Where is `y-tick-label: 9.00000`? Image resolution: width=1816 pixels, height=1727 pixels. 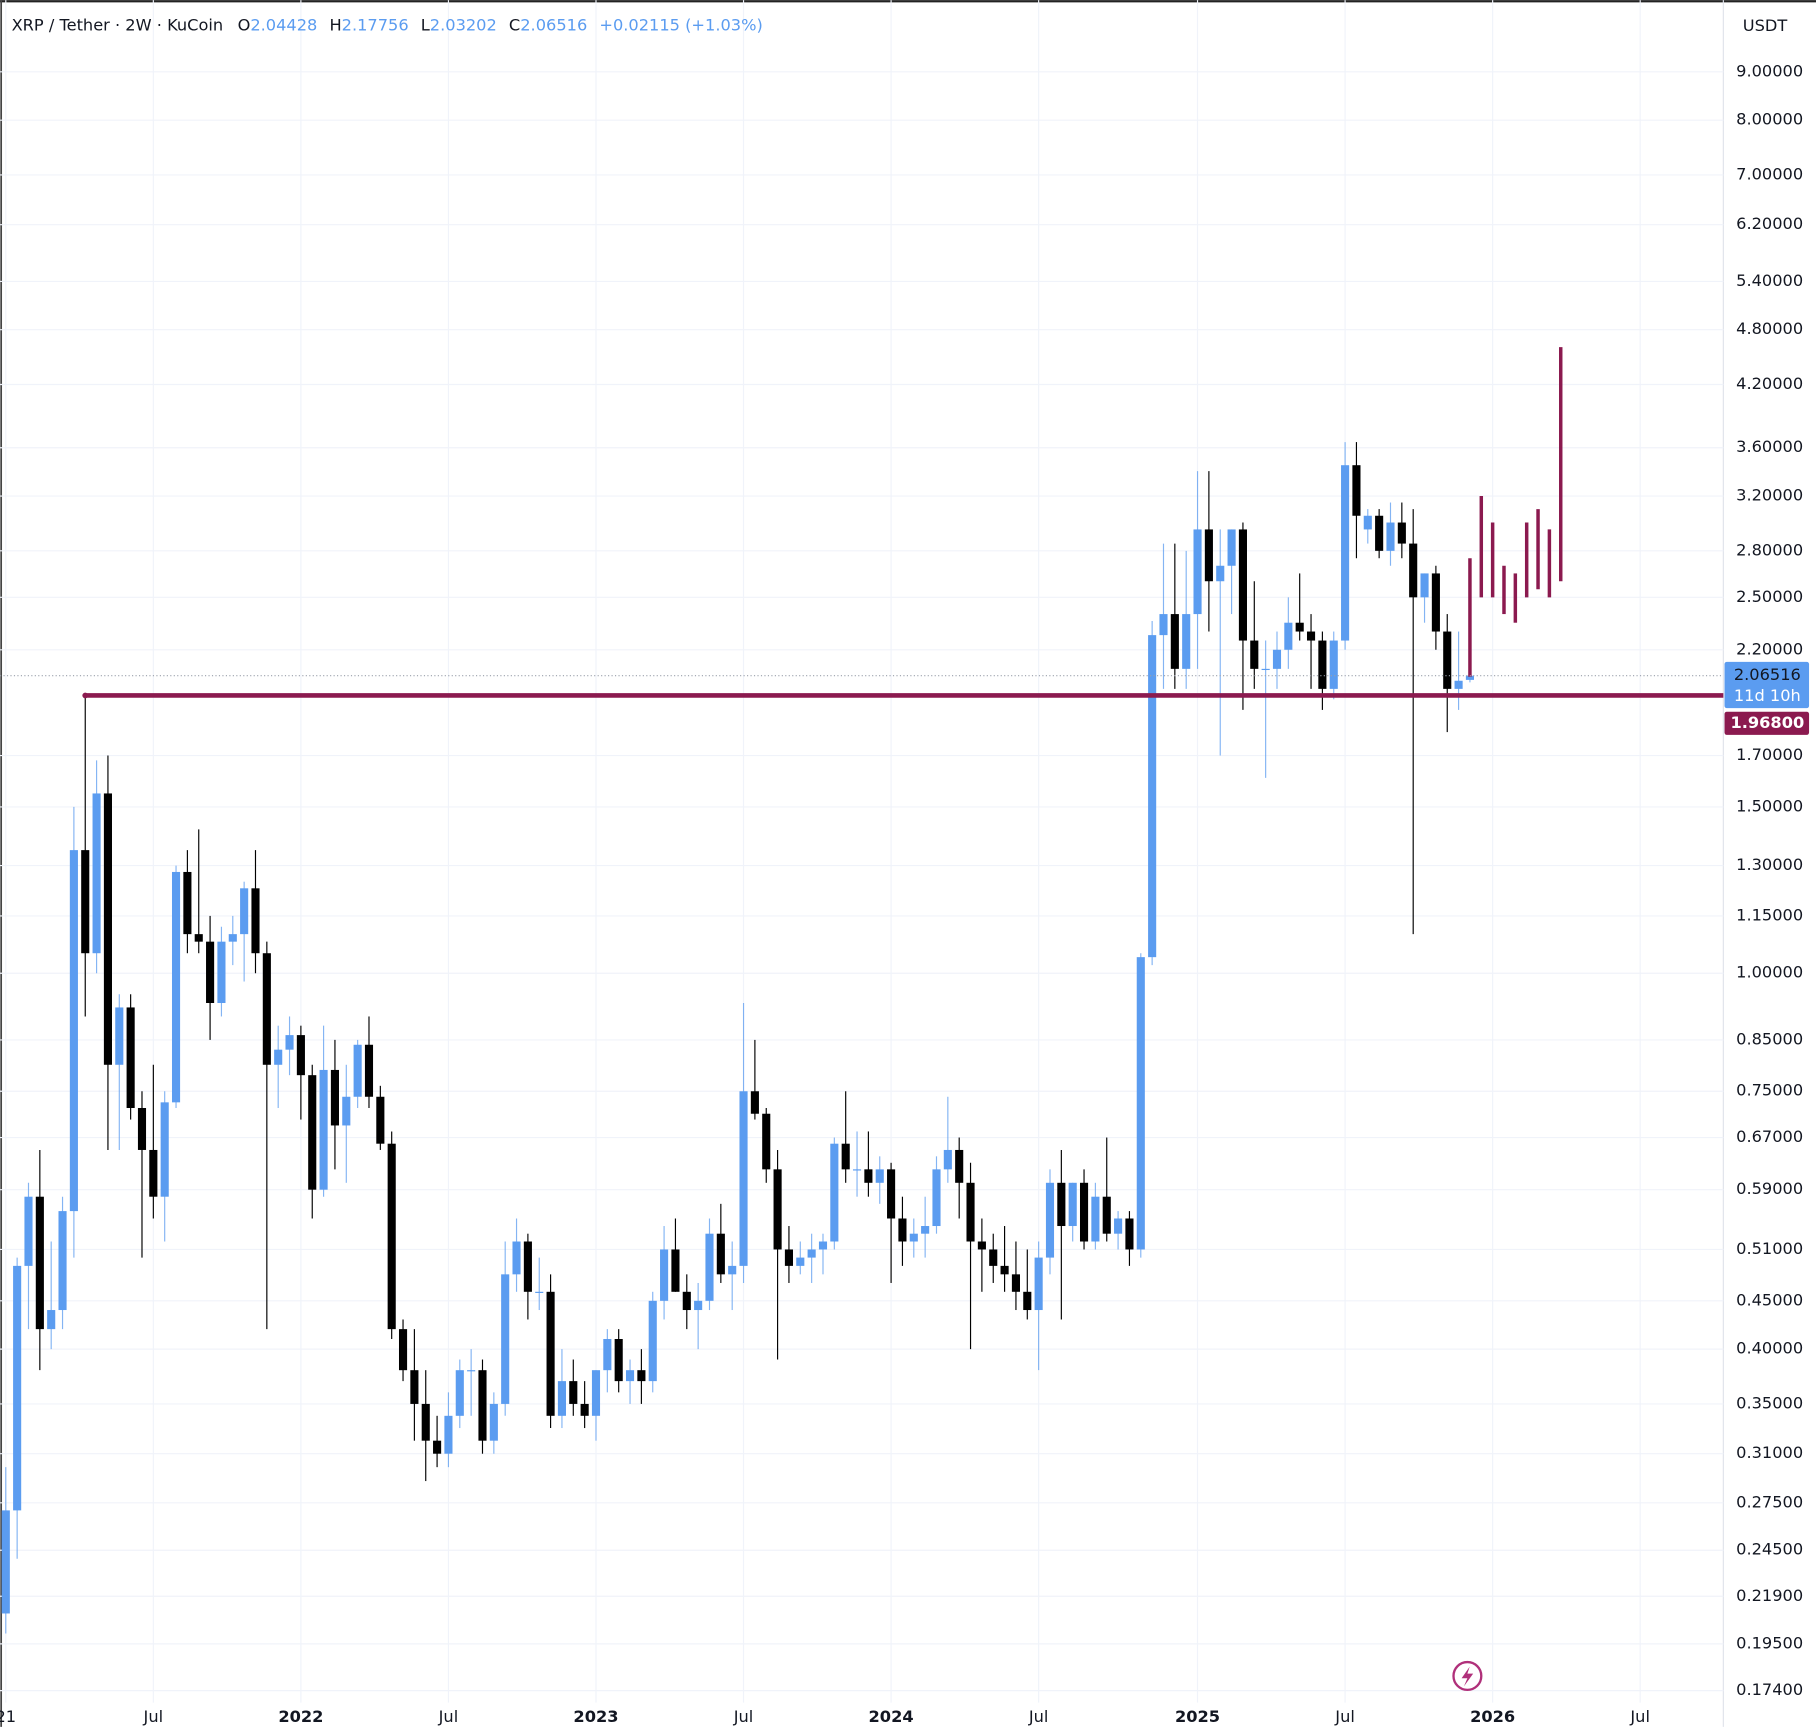
y-tick-label: 9.00000 is located at coordinates (1769, 70).